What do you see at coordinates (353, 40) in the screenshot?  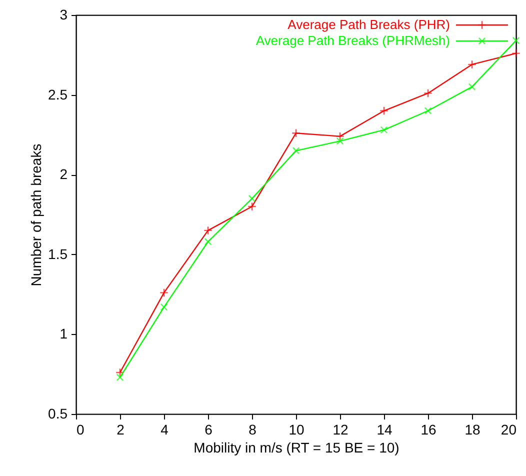 I see `legend-label: Average Path Breaks (PHRMesh)` at bounding box center [353, 40].